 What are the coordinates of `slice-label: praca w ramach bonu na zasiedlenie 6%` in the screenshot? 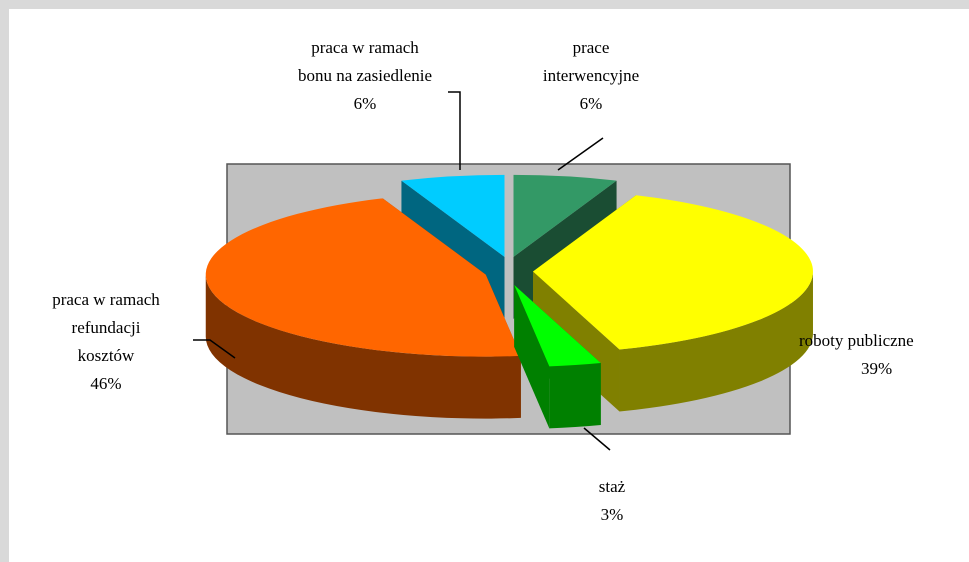 It's located at (365, 76).